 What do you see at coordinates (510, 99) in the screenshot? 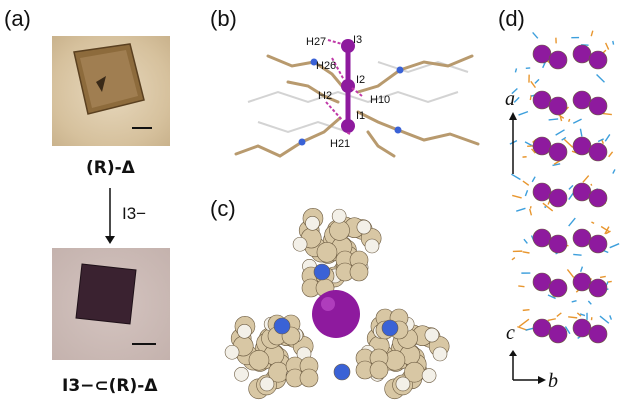
I see `axis-label-a: a` at bounding box center [510, 99].